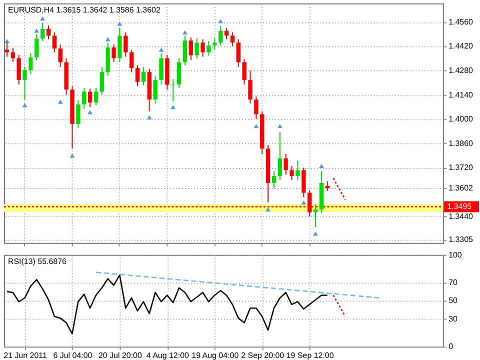 Image resolution: width=480 pixels, height=360 pixels. Describe the element at coordinates (461, 119) in the screenshot. I see `y-tick-label: 1.4000` at that location.